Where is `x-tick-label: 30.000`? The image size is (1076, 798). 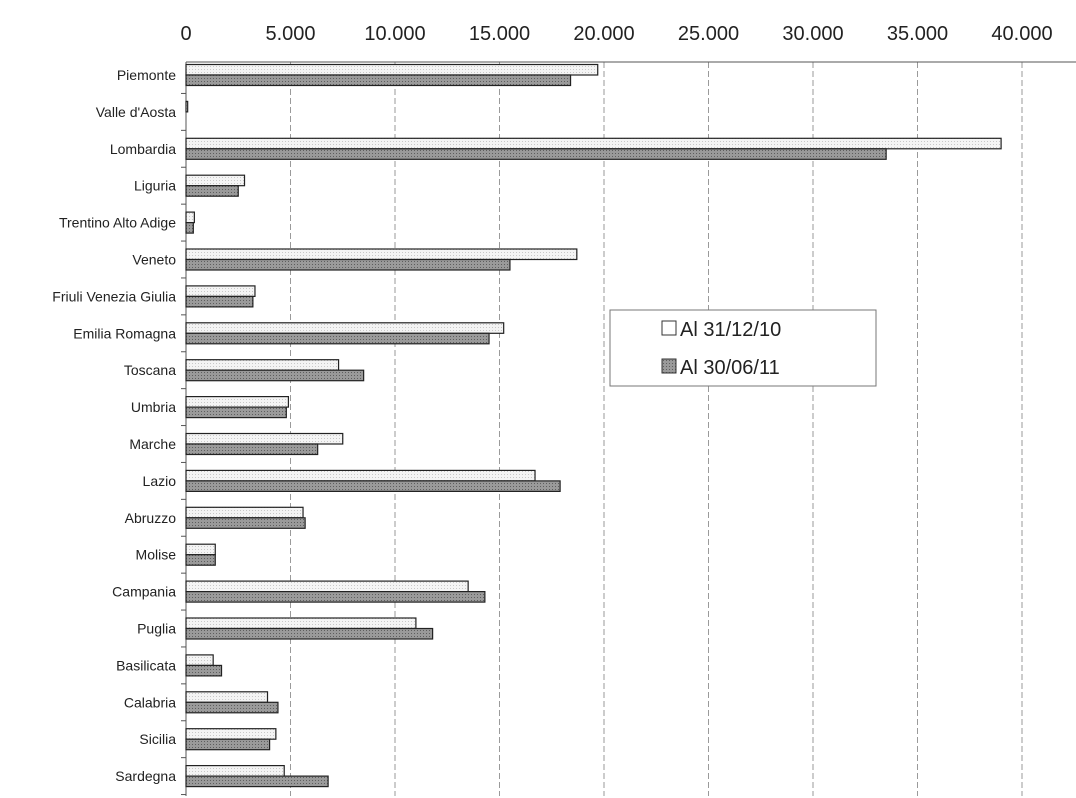
x-tick-label: 30.000 is located at coordinates (812, 34).